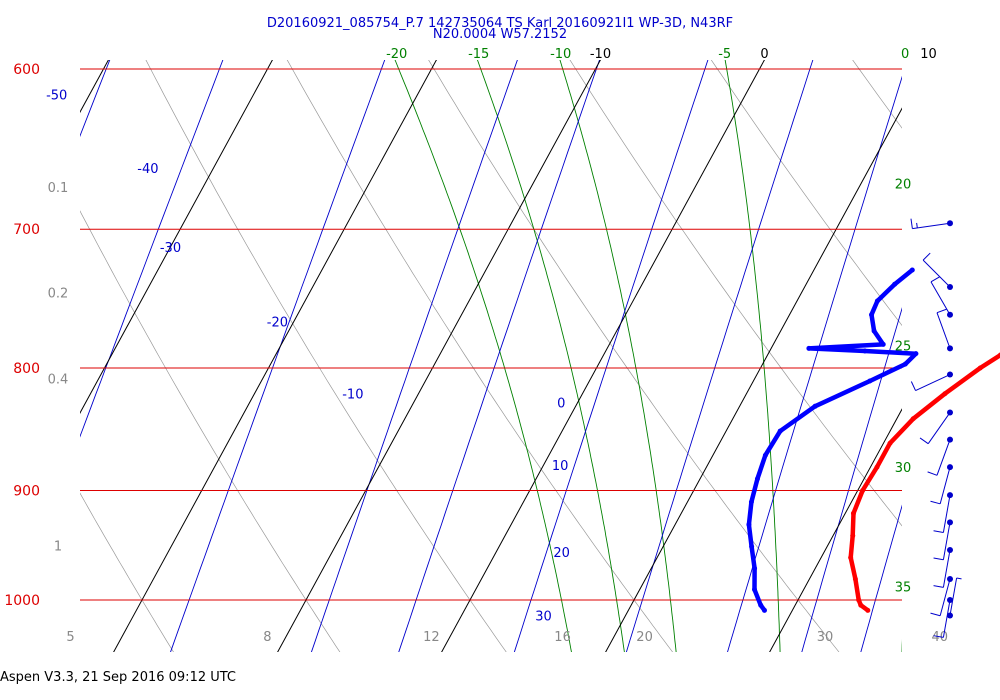 Image resolution: width=1000 pixels, height=700 pixels. Describe the element at coordinates (58, 379) in the screenshot. I see `mixing-ratio-label: 0.4` at that location.